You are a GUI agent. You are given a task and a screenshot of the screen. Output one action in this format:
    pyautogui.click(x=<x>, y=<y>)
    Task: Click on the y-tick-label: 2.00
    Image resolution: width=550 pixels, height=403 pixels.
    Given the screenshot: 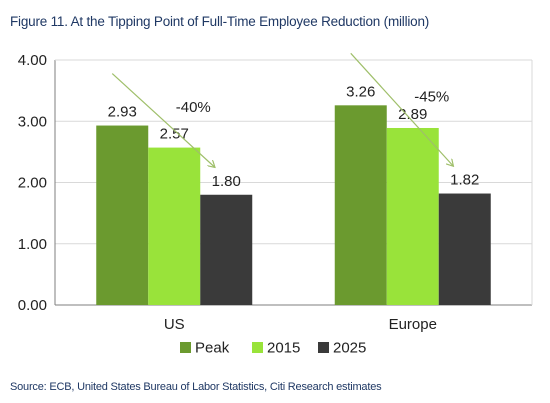 What is the action you would take?
    pyautogui.click(x=32, y=183)
    